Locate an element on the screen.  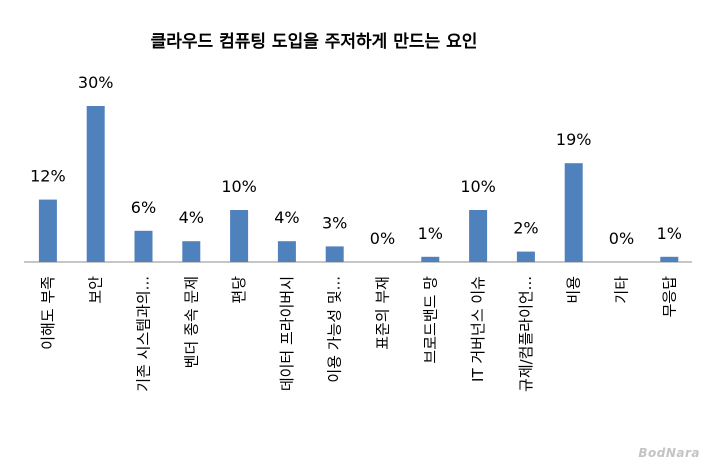
category-label: 데이터 프라이버시 is located at coordinates (287, 333).